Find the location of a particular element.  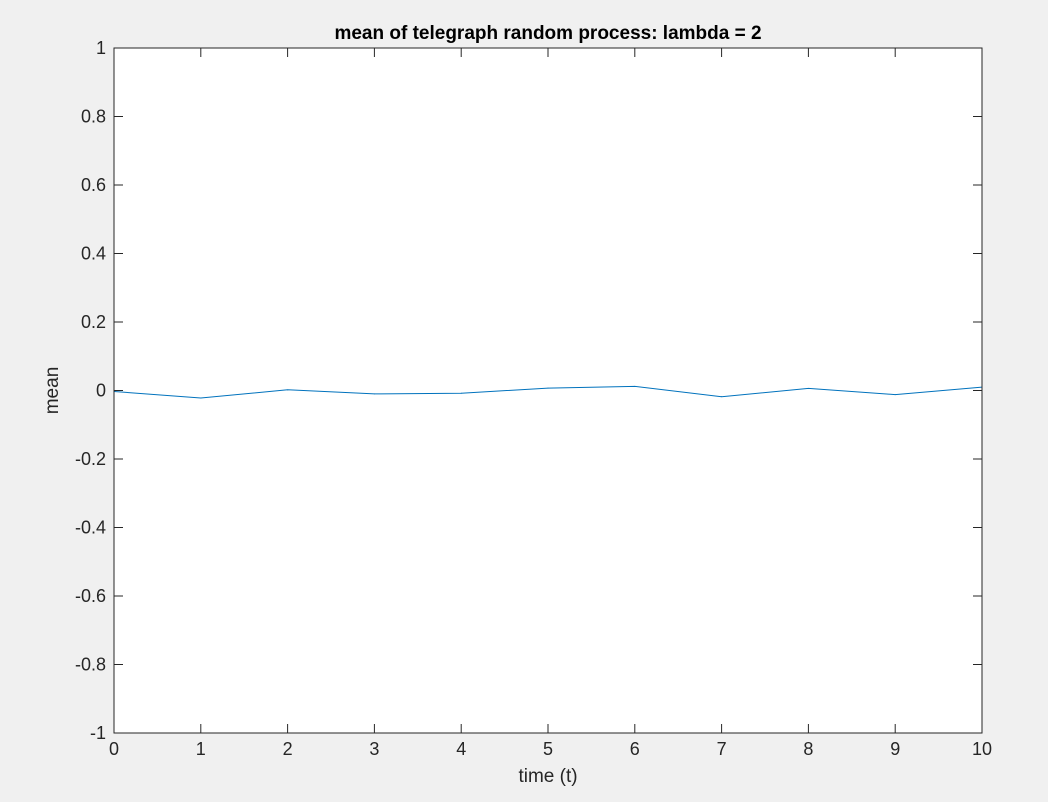

y-tick-label: 0 is located at coordinates (101, 391).